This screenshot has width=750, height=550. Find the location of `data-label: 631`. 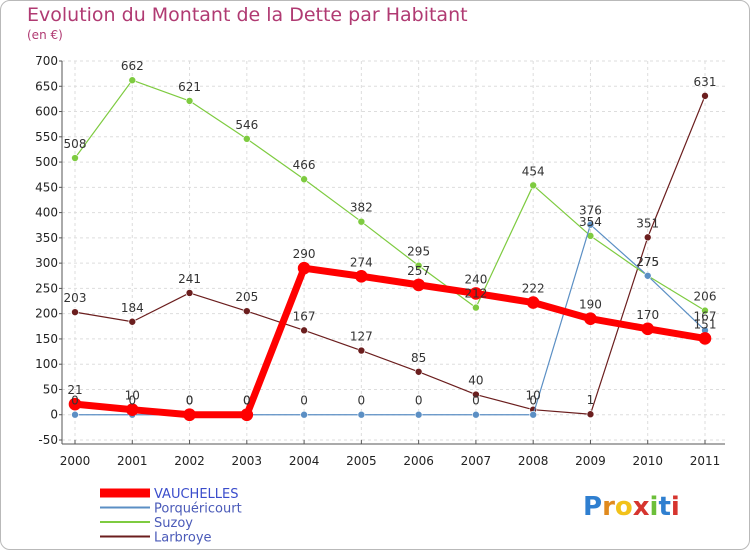

data-label: 631 is located at coordinates (705, 82).